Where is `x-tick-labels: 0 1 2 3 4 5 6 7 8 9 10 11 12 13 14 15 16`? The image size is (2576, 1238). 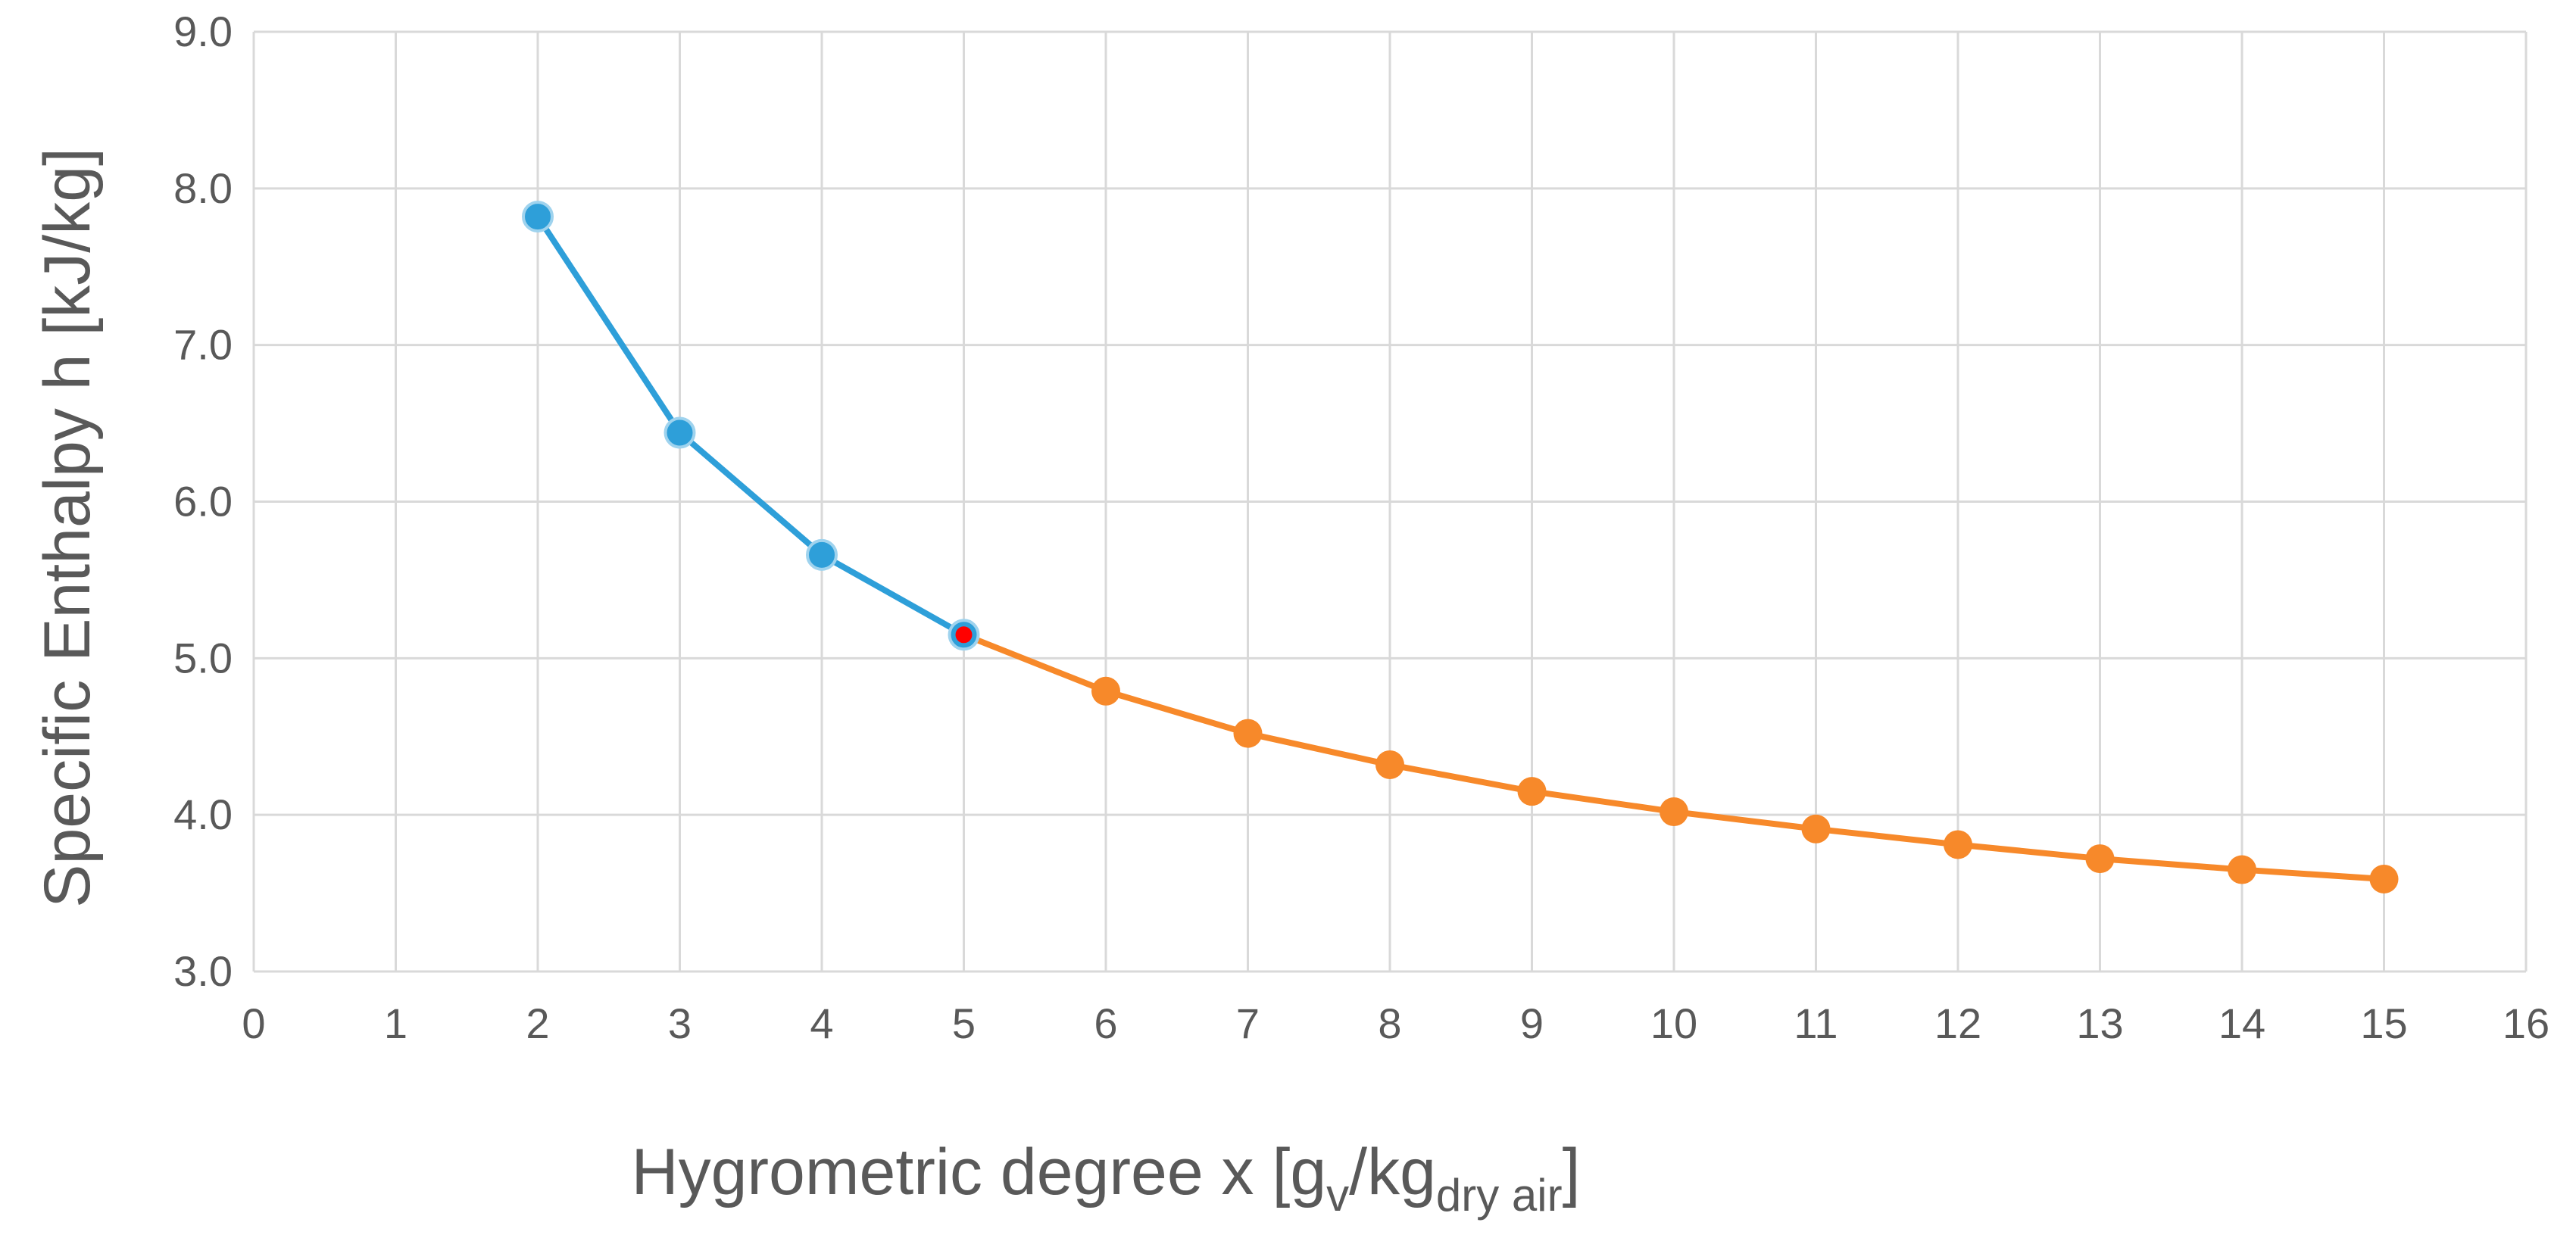 x-tick-labels: 0 1 2 3 4 5 6 7 8 9 10 11 12 13 14 15 16 is located at coordinates (1396, 1023).